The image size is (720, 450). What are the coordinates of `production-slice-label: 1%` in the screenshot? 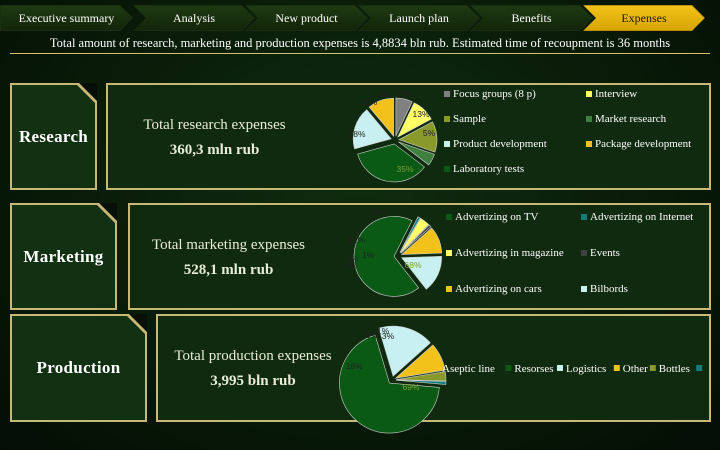 It's located at (383, 331).